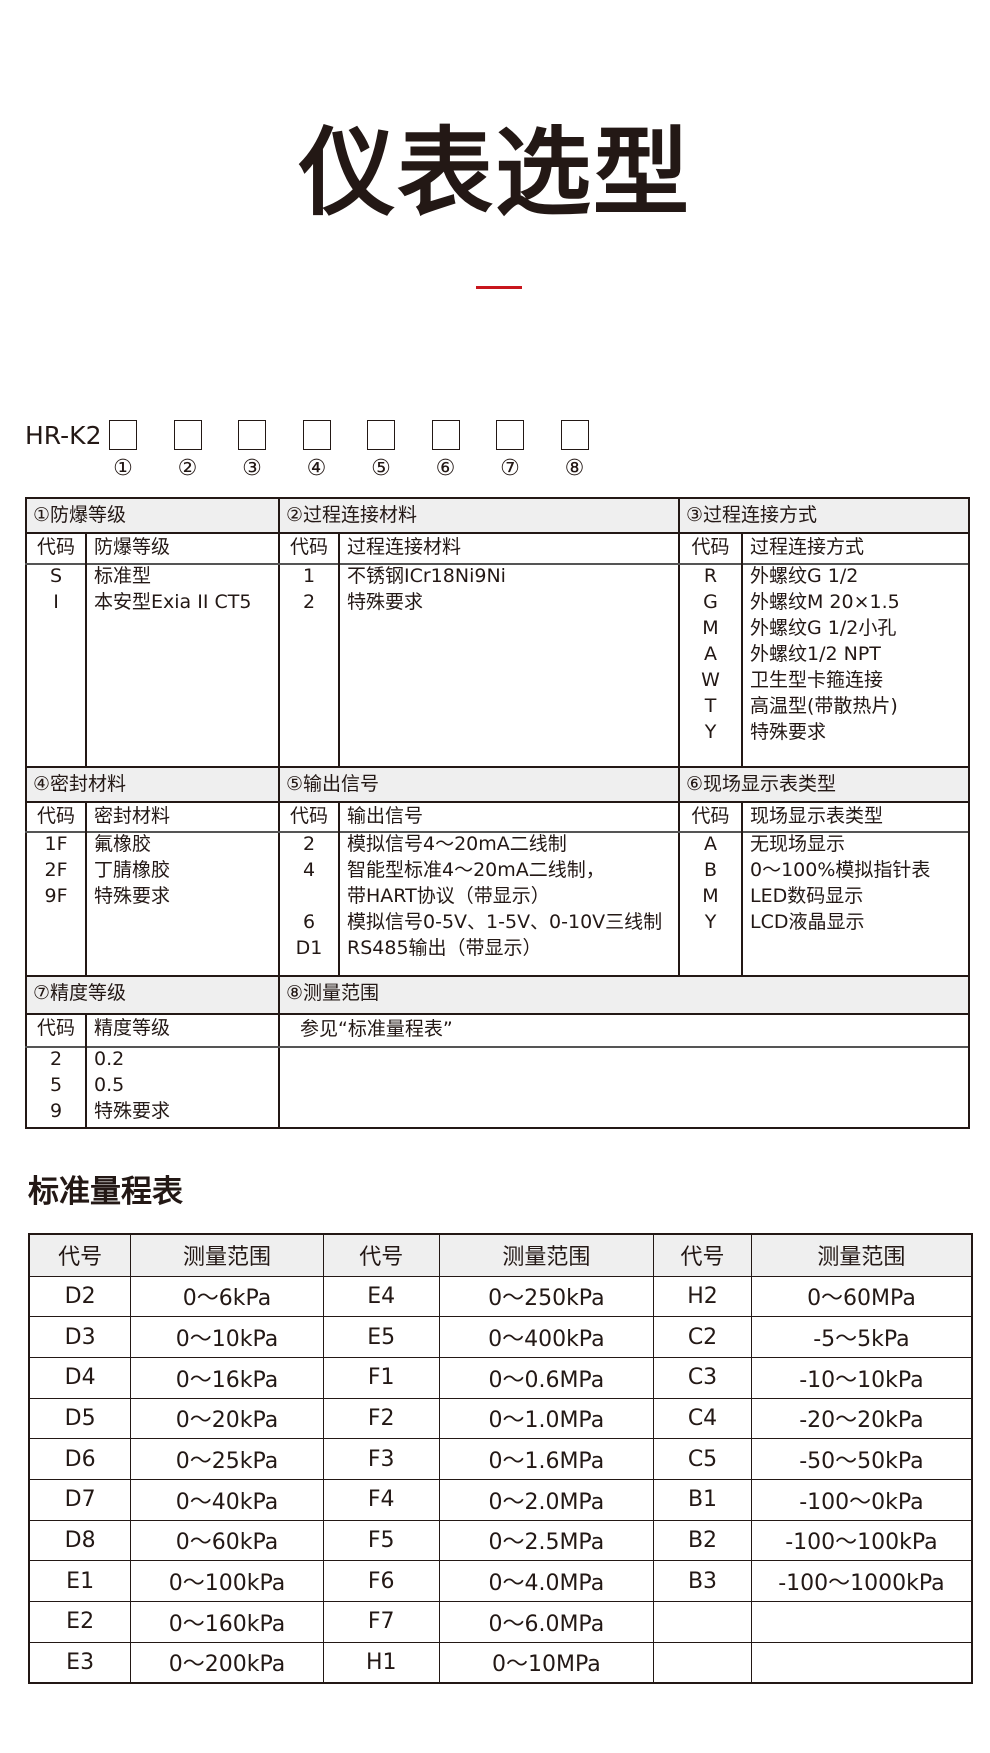  What do you see at coordinates (500, 1255) in the screenshot?
I see `range-table-header: 代号 测量范围 代号 测量范围 代号 测量范围` at bounding box center [500, 1255].